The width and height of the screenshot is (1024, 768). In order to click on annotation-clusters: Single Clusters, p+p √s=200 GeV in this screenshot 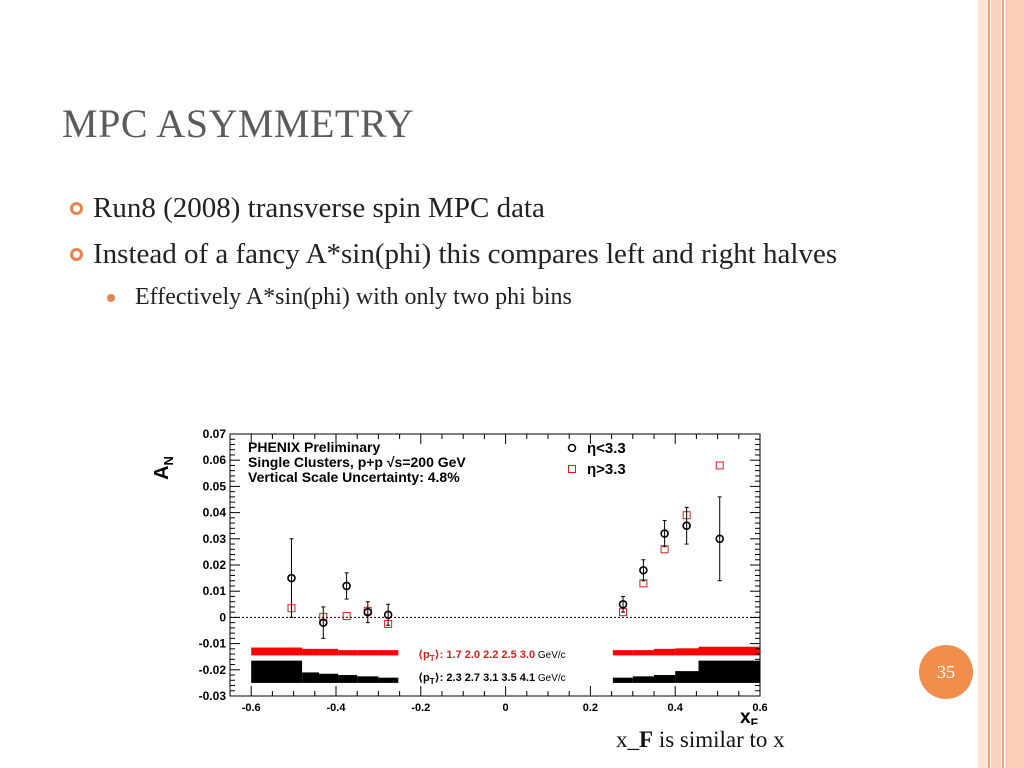, I will do `click(357, 462)`.